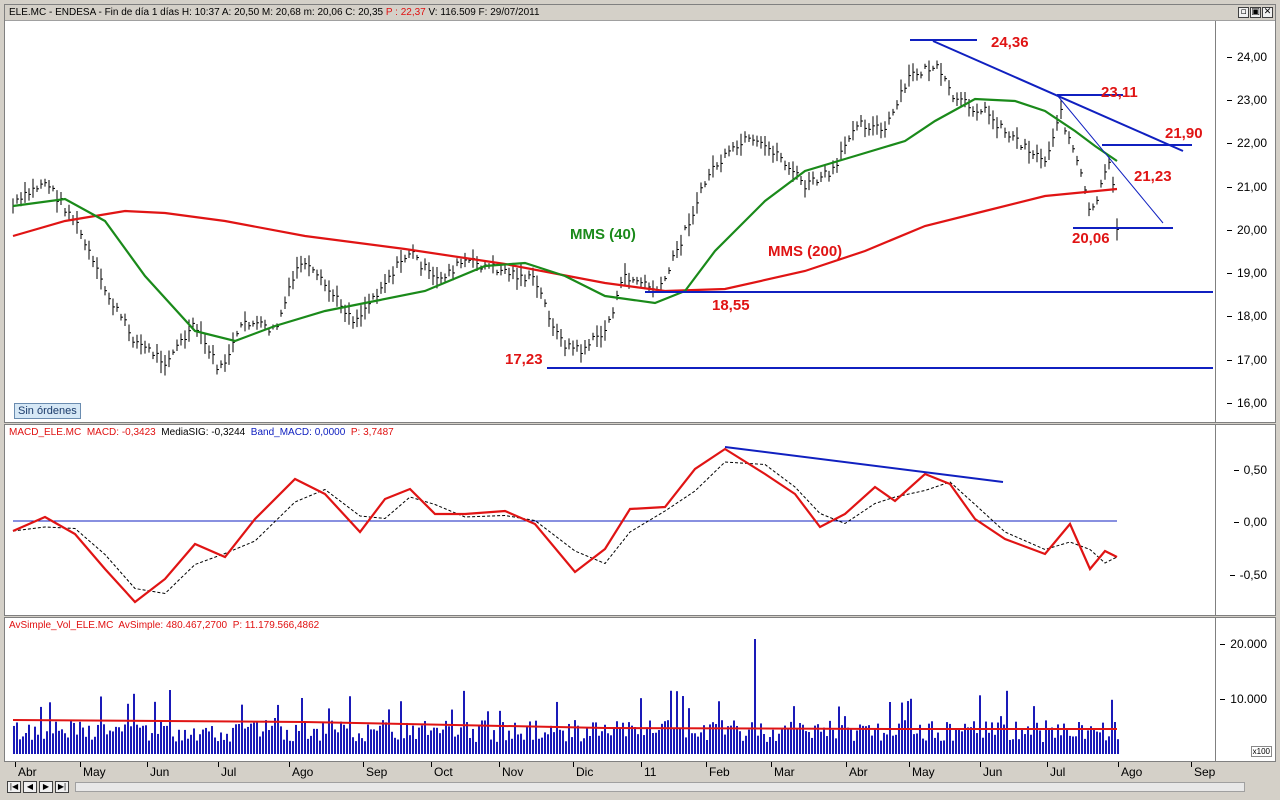  I want to click on previous-button: ◀, so click(30, 787).